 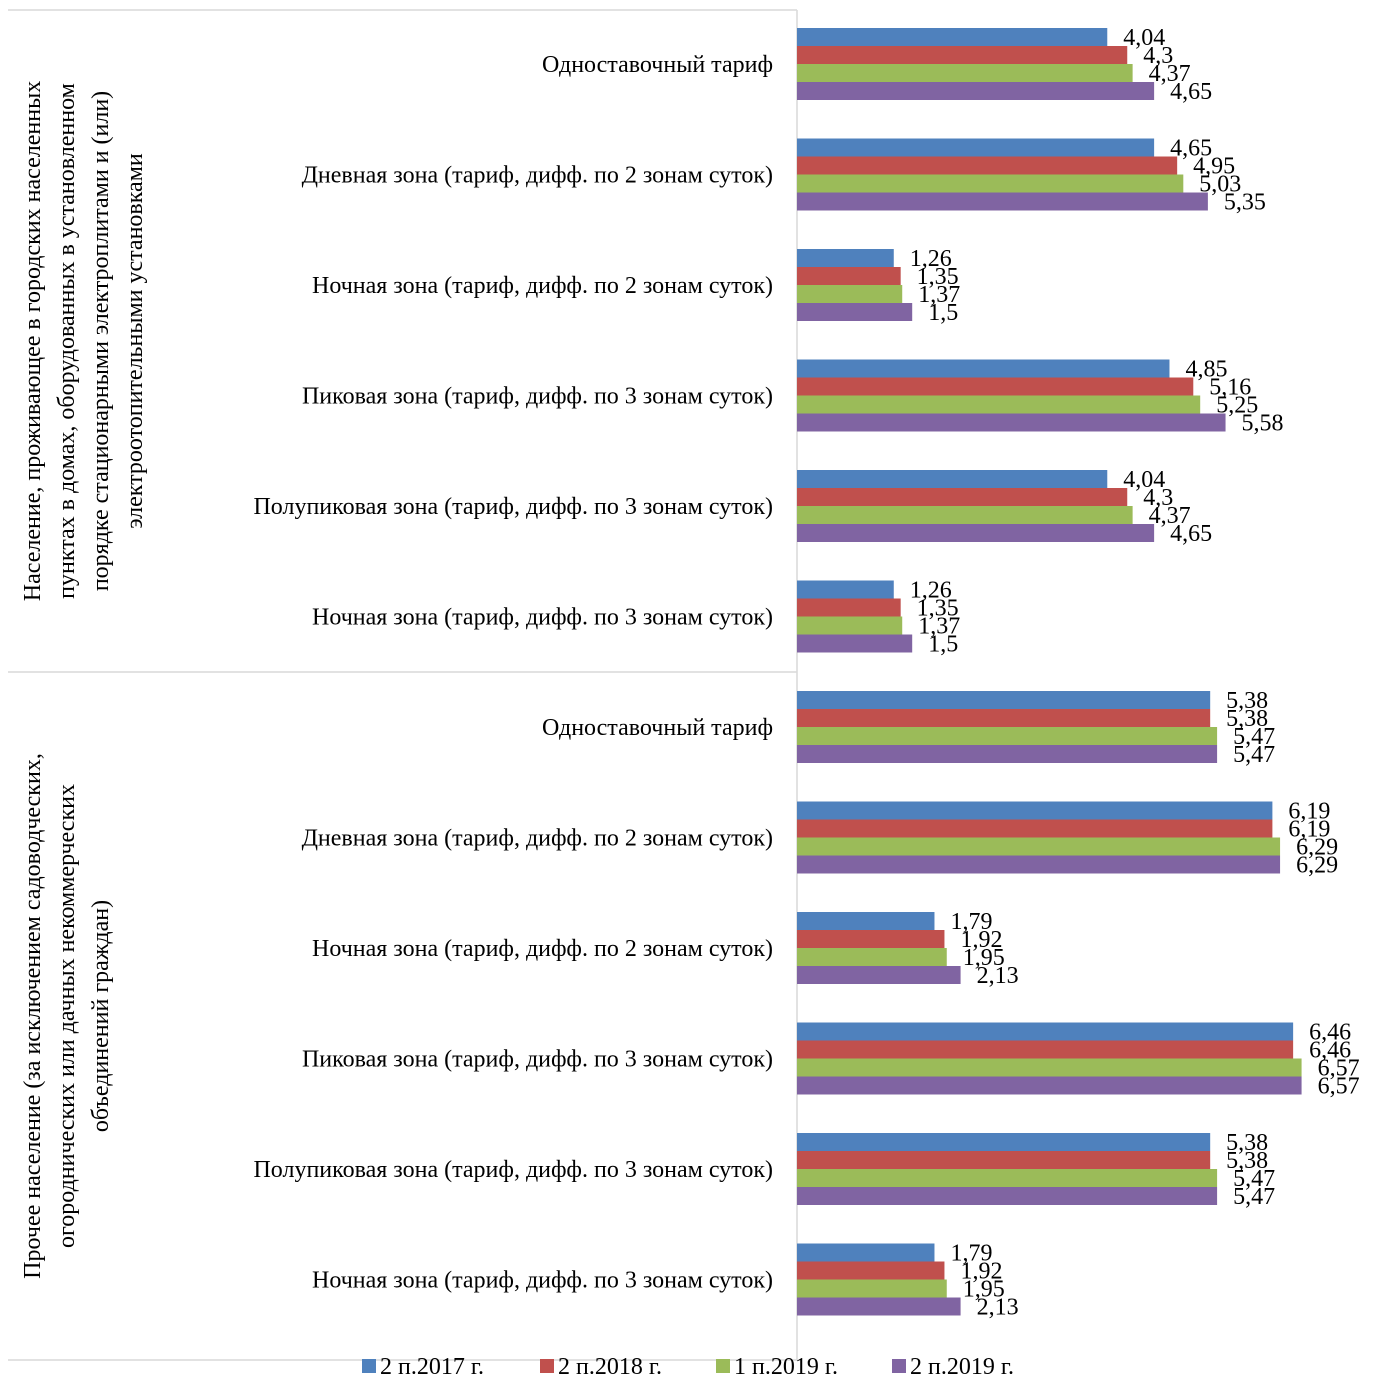 What do you see at coordinates (432, 1366) in the screenshot?
I see `legend-entry: 2 п.2017 г.` at bounding box center [432, 1366].